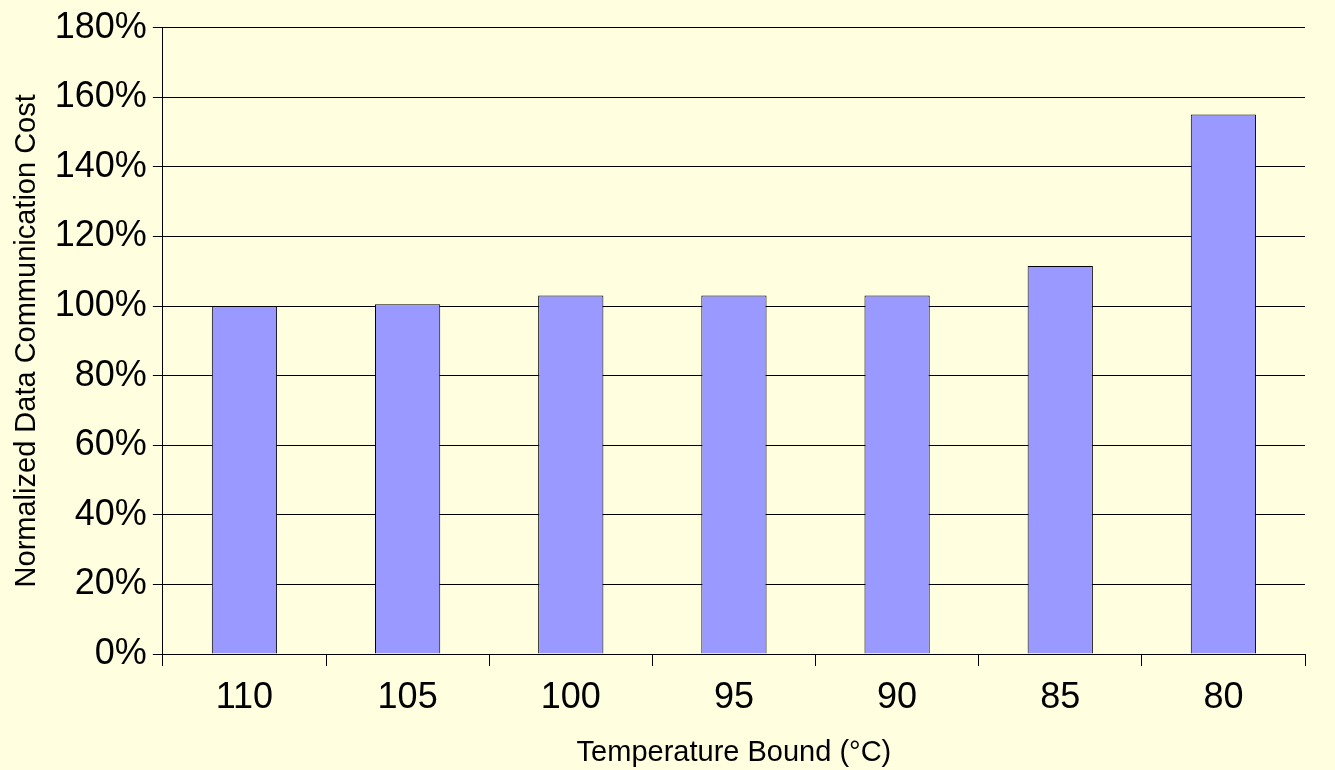 The height and width of the screenshot is (770, 1335). I want to click on y-tick-label: 120%, so click(100, 234).